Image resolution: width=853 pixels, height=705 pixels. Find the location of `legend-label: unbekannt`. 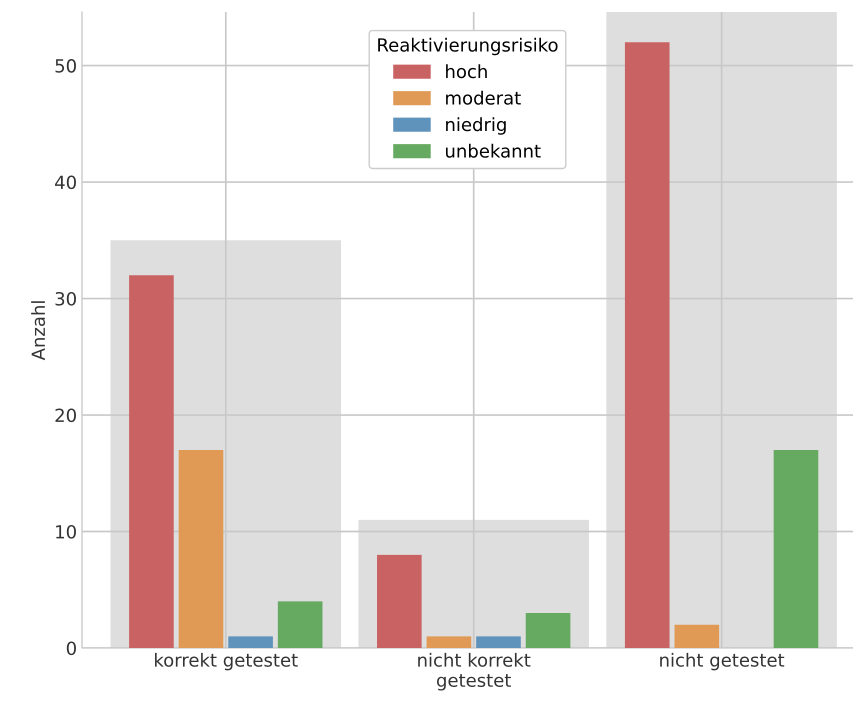

legend-label: unbekannt is located at coordinates (493, 151).